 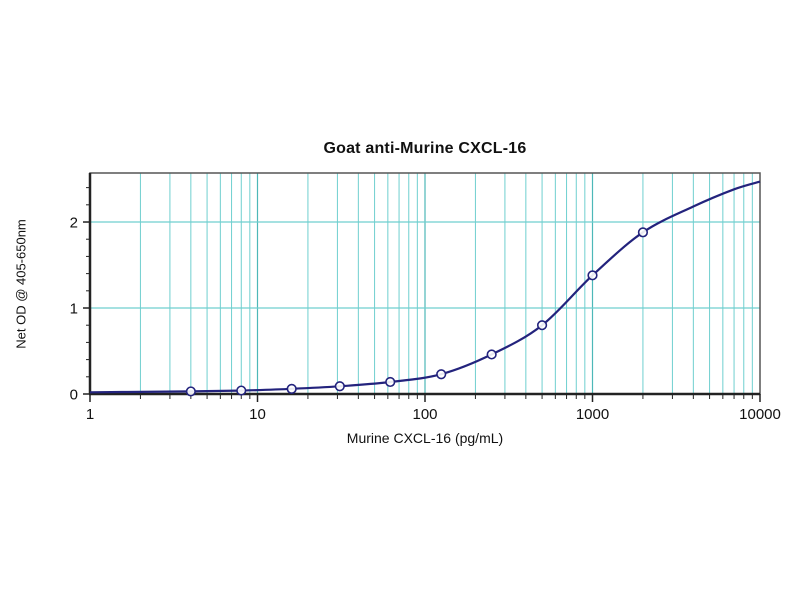 What do you see at coordinates (74, 222) in the screenshot?
I see `y-axis-tick-label: 2` at bounding box center [74, 222].